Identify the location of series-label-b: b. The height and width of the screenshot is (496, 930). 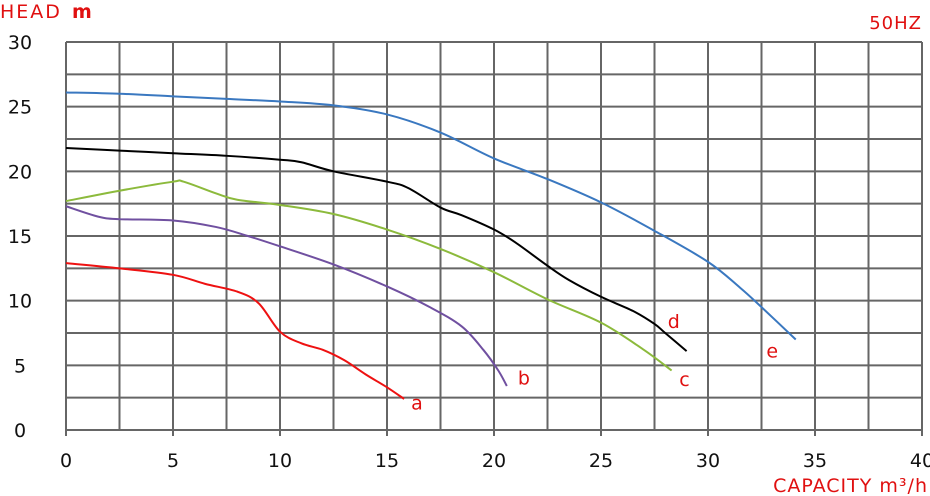
(524, 379).